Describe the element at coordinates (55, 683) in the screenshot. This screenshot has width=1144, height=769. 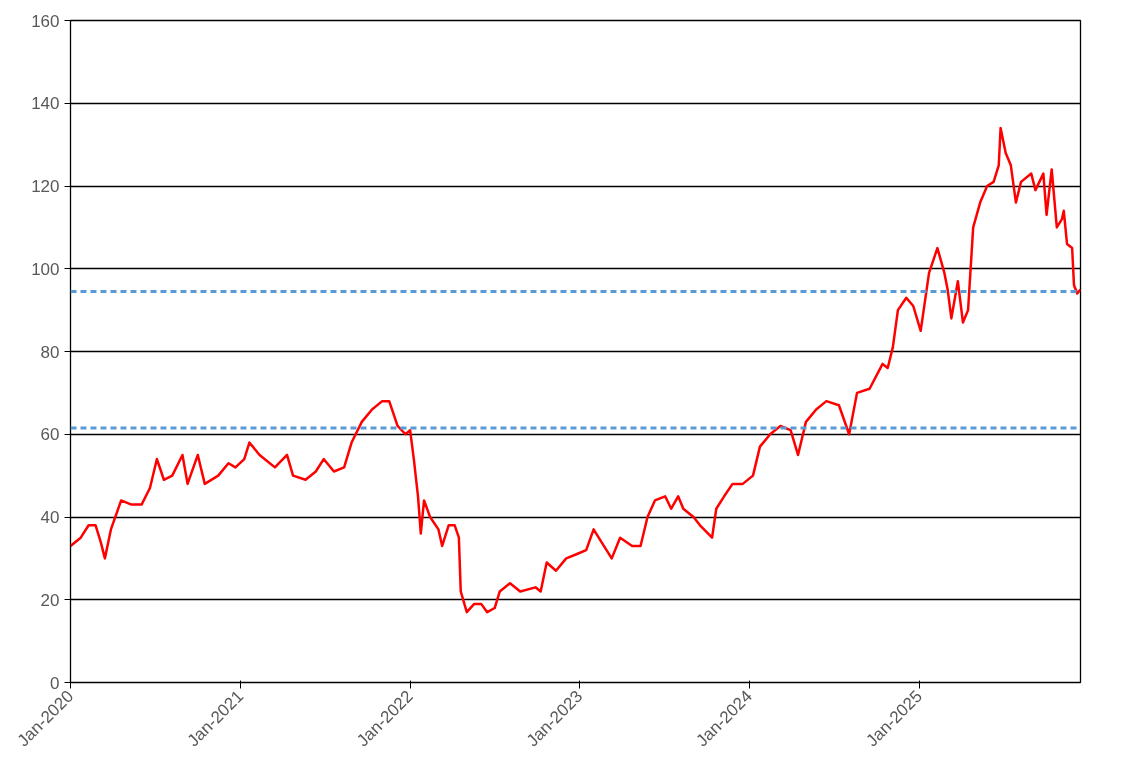
I see `y-tick-label: 0` at that location.